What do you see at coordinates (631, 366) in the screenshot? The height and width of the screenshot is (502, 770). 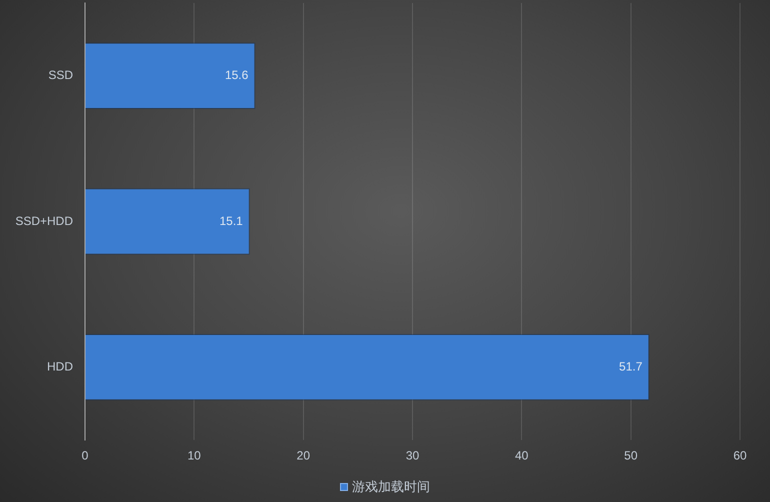 I see `data-label: 51.7` at bounding box center [631, 366].